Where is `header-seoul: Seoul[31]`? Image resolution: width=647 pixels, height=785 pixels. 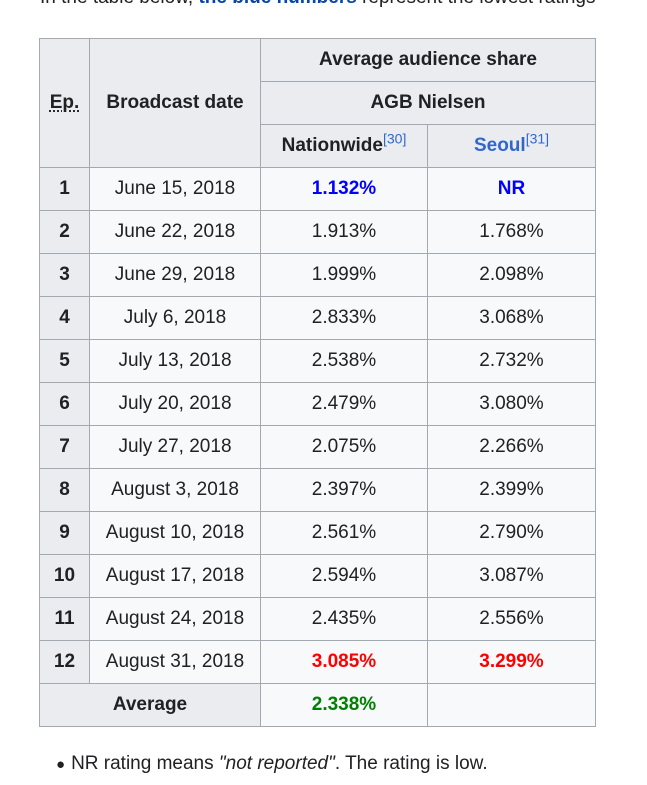 header-seoul: Seoul[31] is located at coordinates (511, 146).